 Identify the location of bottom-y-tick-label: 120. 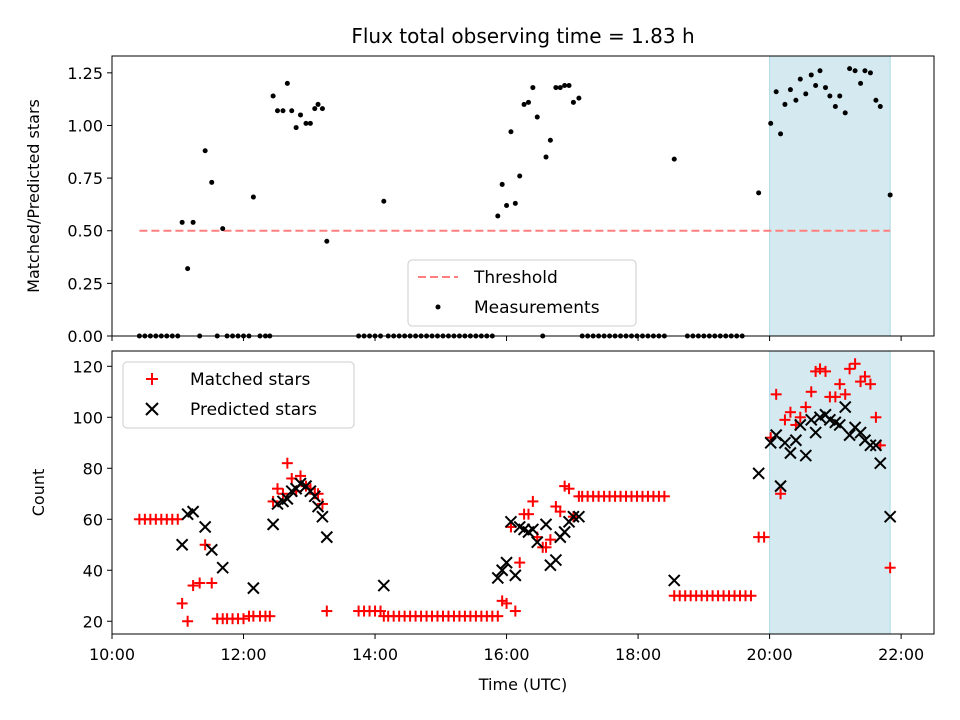
(87, 366).